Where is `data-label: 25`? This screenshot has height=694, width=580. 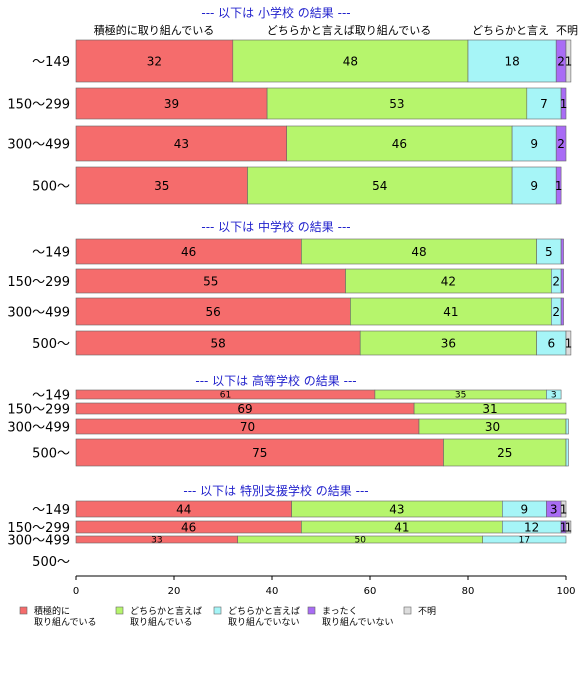
data-label: 25 is located at coordinates (504, 453).